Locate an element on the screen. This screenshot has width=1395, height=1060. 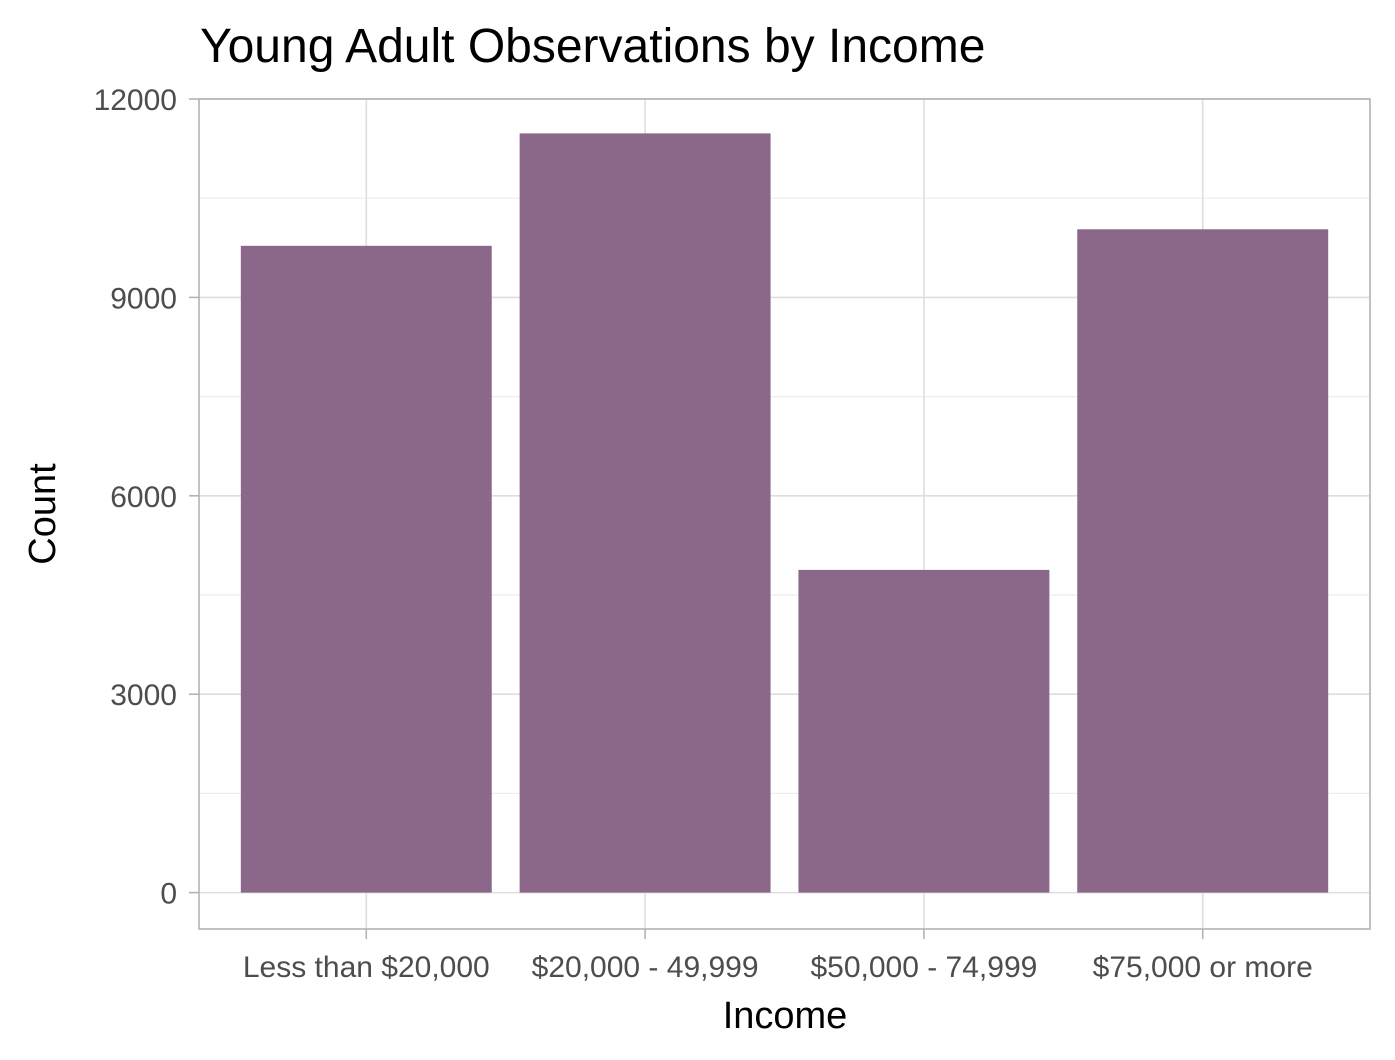
x-tick-label: Less than $20,000 is located at coordinates (366, 967).